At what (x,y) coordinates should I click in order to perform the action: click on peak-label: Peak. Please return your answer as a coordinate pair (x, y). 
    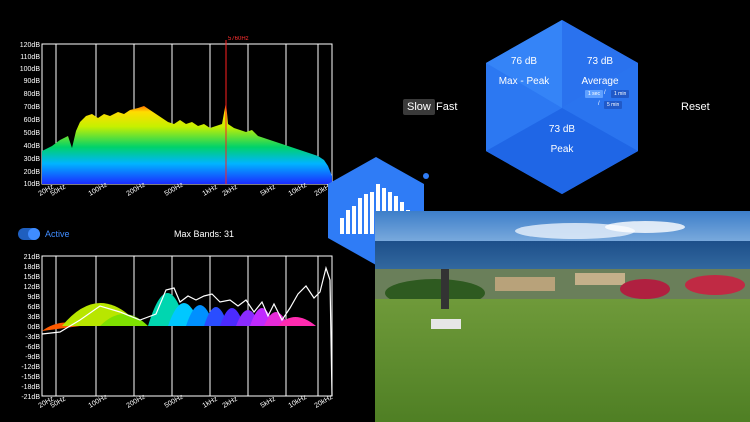
    Looking at the image, I should click on (563, 149).